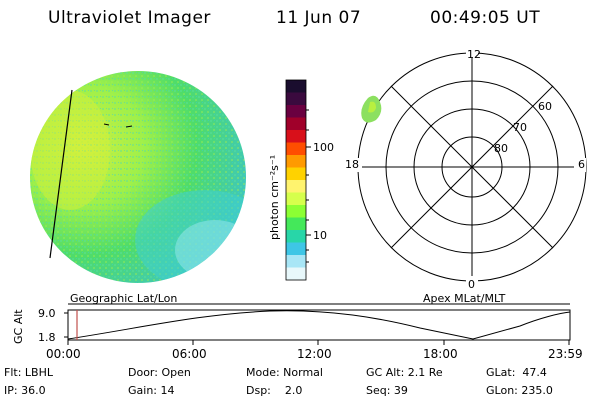 The height and width of the screenshot is (400, 600). I want to click on info-seq: Seq: 39, so click(387, 390).